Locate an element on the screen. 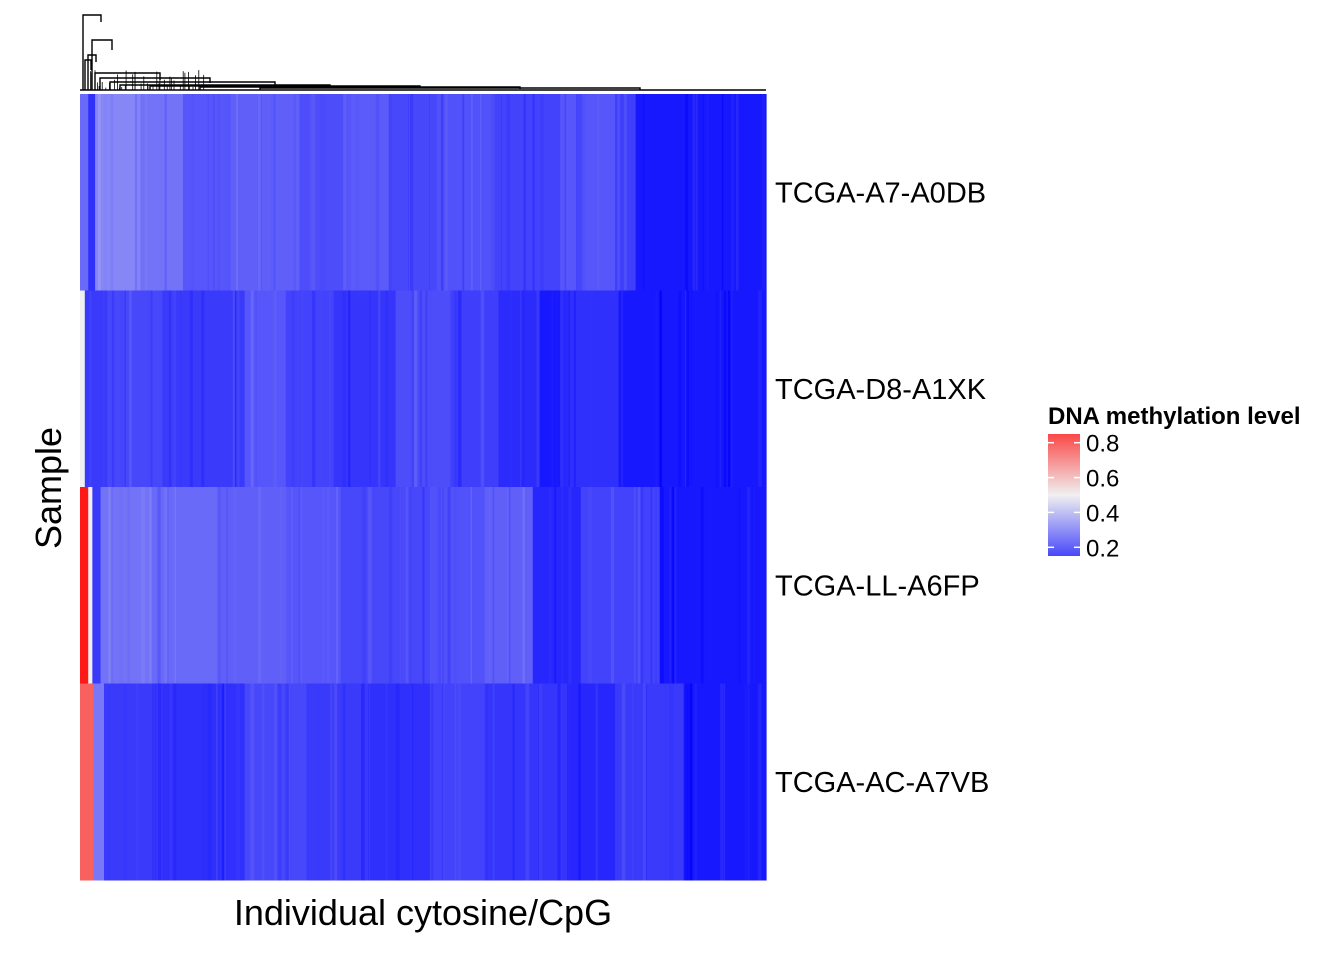  row-label: TCGA-A7-A0DB is located at coordinates (880, 193).